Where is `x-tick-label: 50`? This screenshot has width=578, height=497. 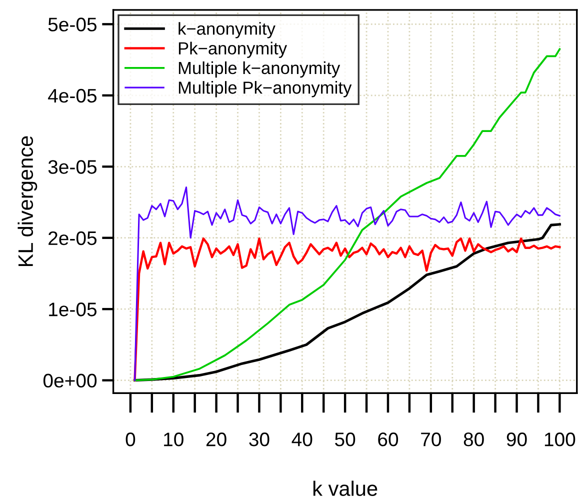
x-tick-label: 50 is located at coordinates (345, 439).